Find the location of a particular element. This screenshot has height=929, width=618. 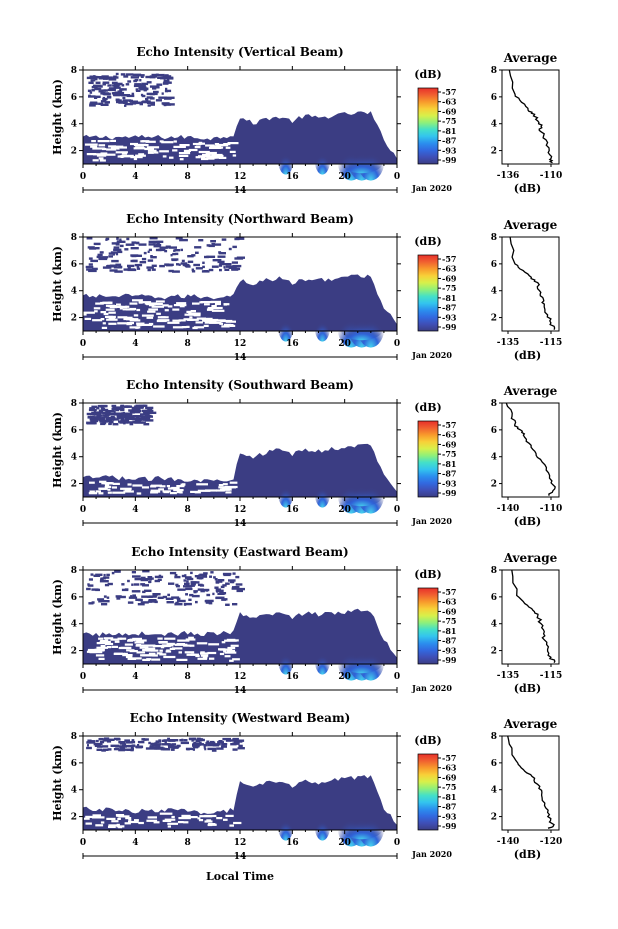

colorbar-tick-label: -81 is located at coordinates (449, 298).